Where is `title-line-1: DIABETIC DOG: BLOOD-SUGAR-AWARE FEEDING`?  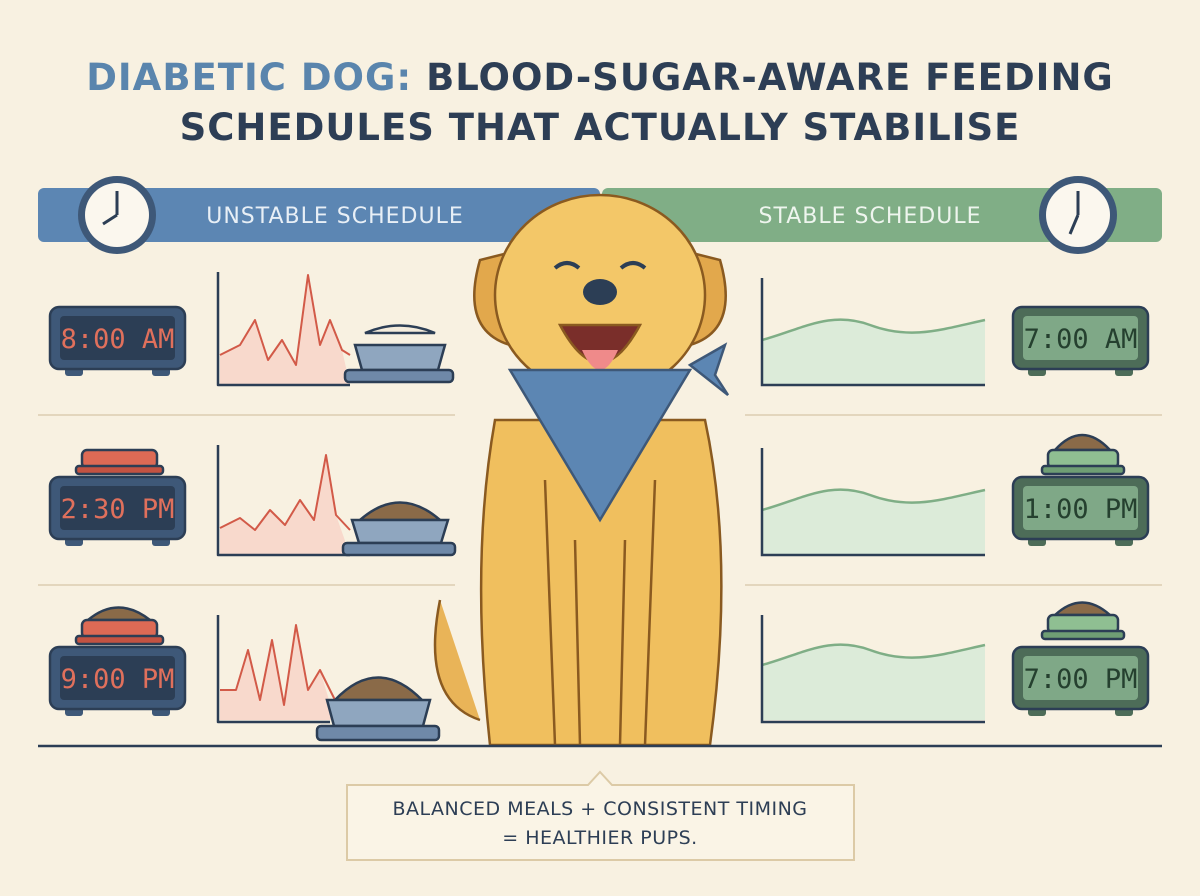 title-line-1: DIABETIC DOG: BLOOD-SUGAR-AWARE FEEDING is located at coordinates (600, 77).